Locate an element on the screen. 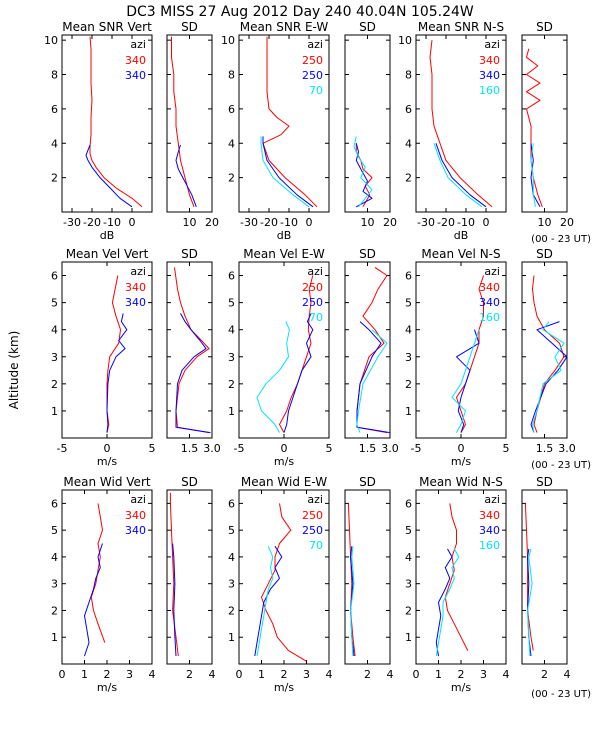 This screenshot has width=600, height=750. x-tick-label: 0 is located at coordinates (461, 448).